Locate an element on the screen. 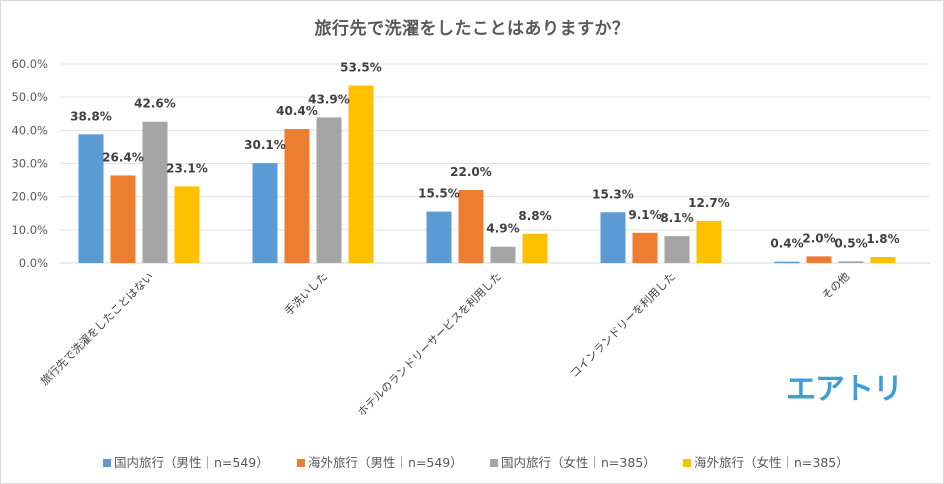 This screenshot has height=484, width=944. category-label: 旅行先で洗濯をしたことはない is located at coordinates (96, 328).